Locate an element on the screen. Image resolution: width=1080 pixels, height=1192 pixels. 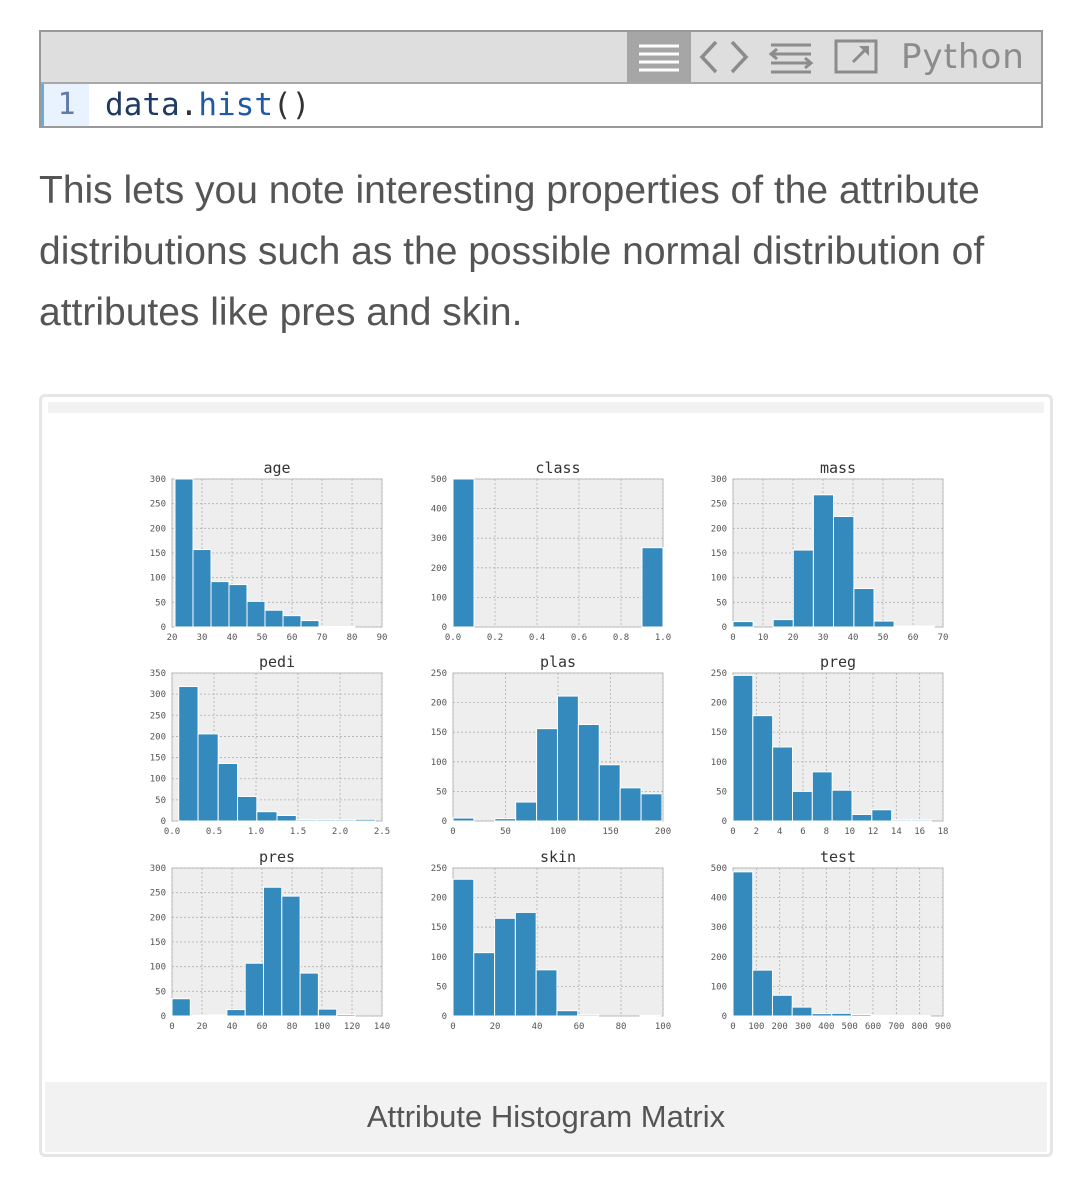
x-tick-label: 1.0 is located at coordinates (256, 832).